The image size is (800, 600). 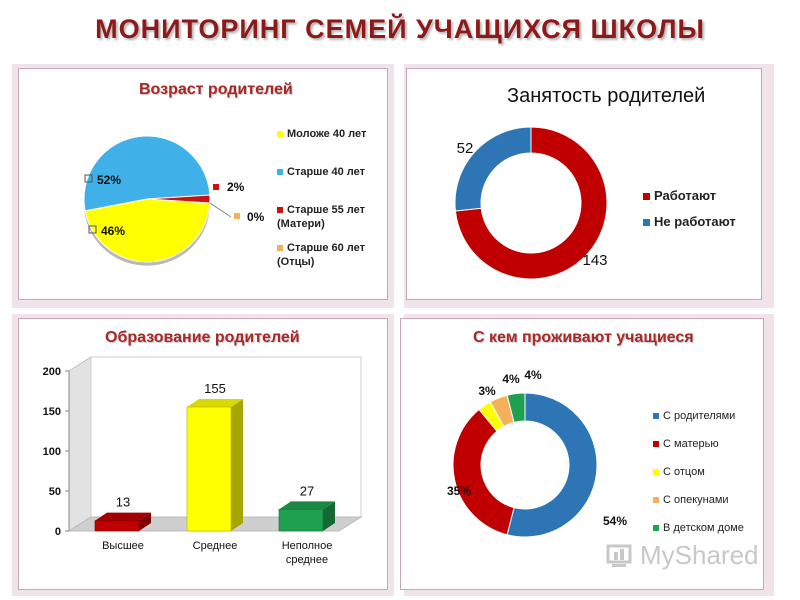 I want to click on live-legend-item-2: С отцом, so click(x=679, y=472).